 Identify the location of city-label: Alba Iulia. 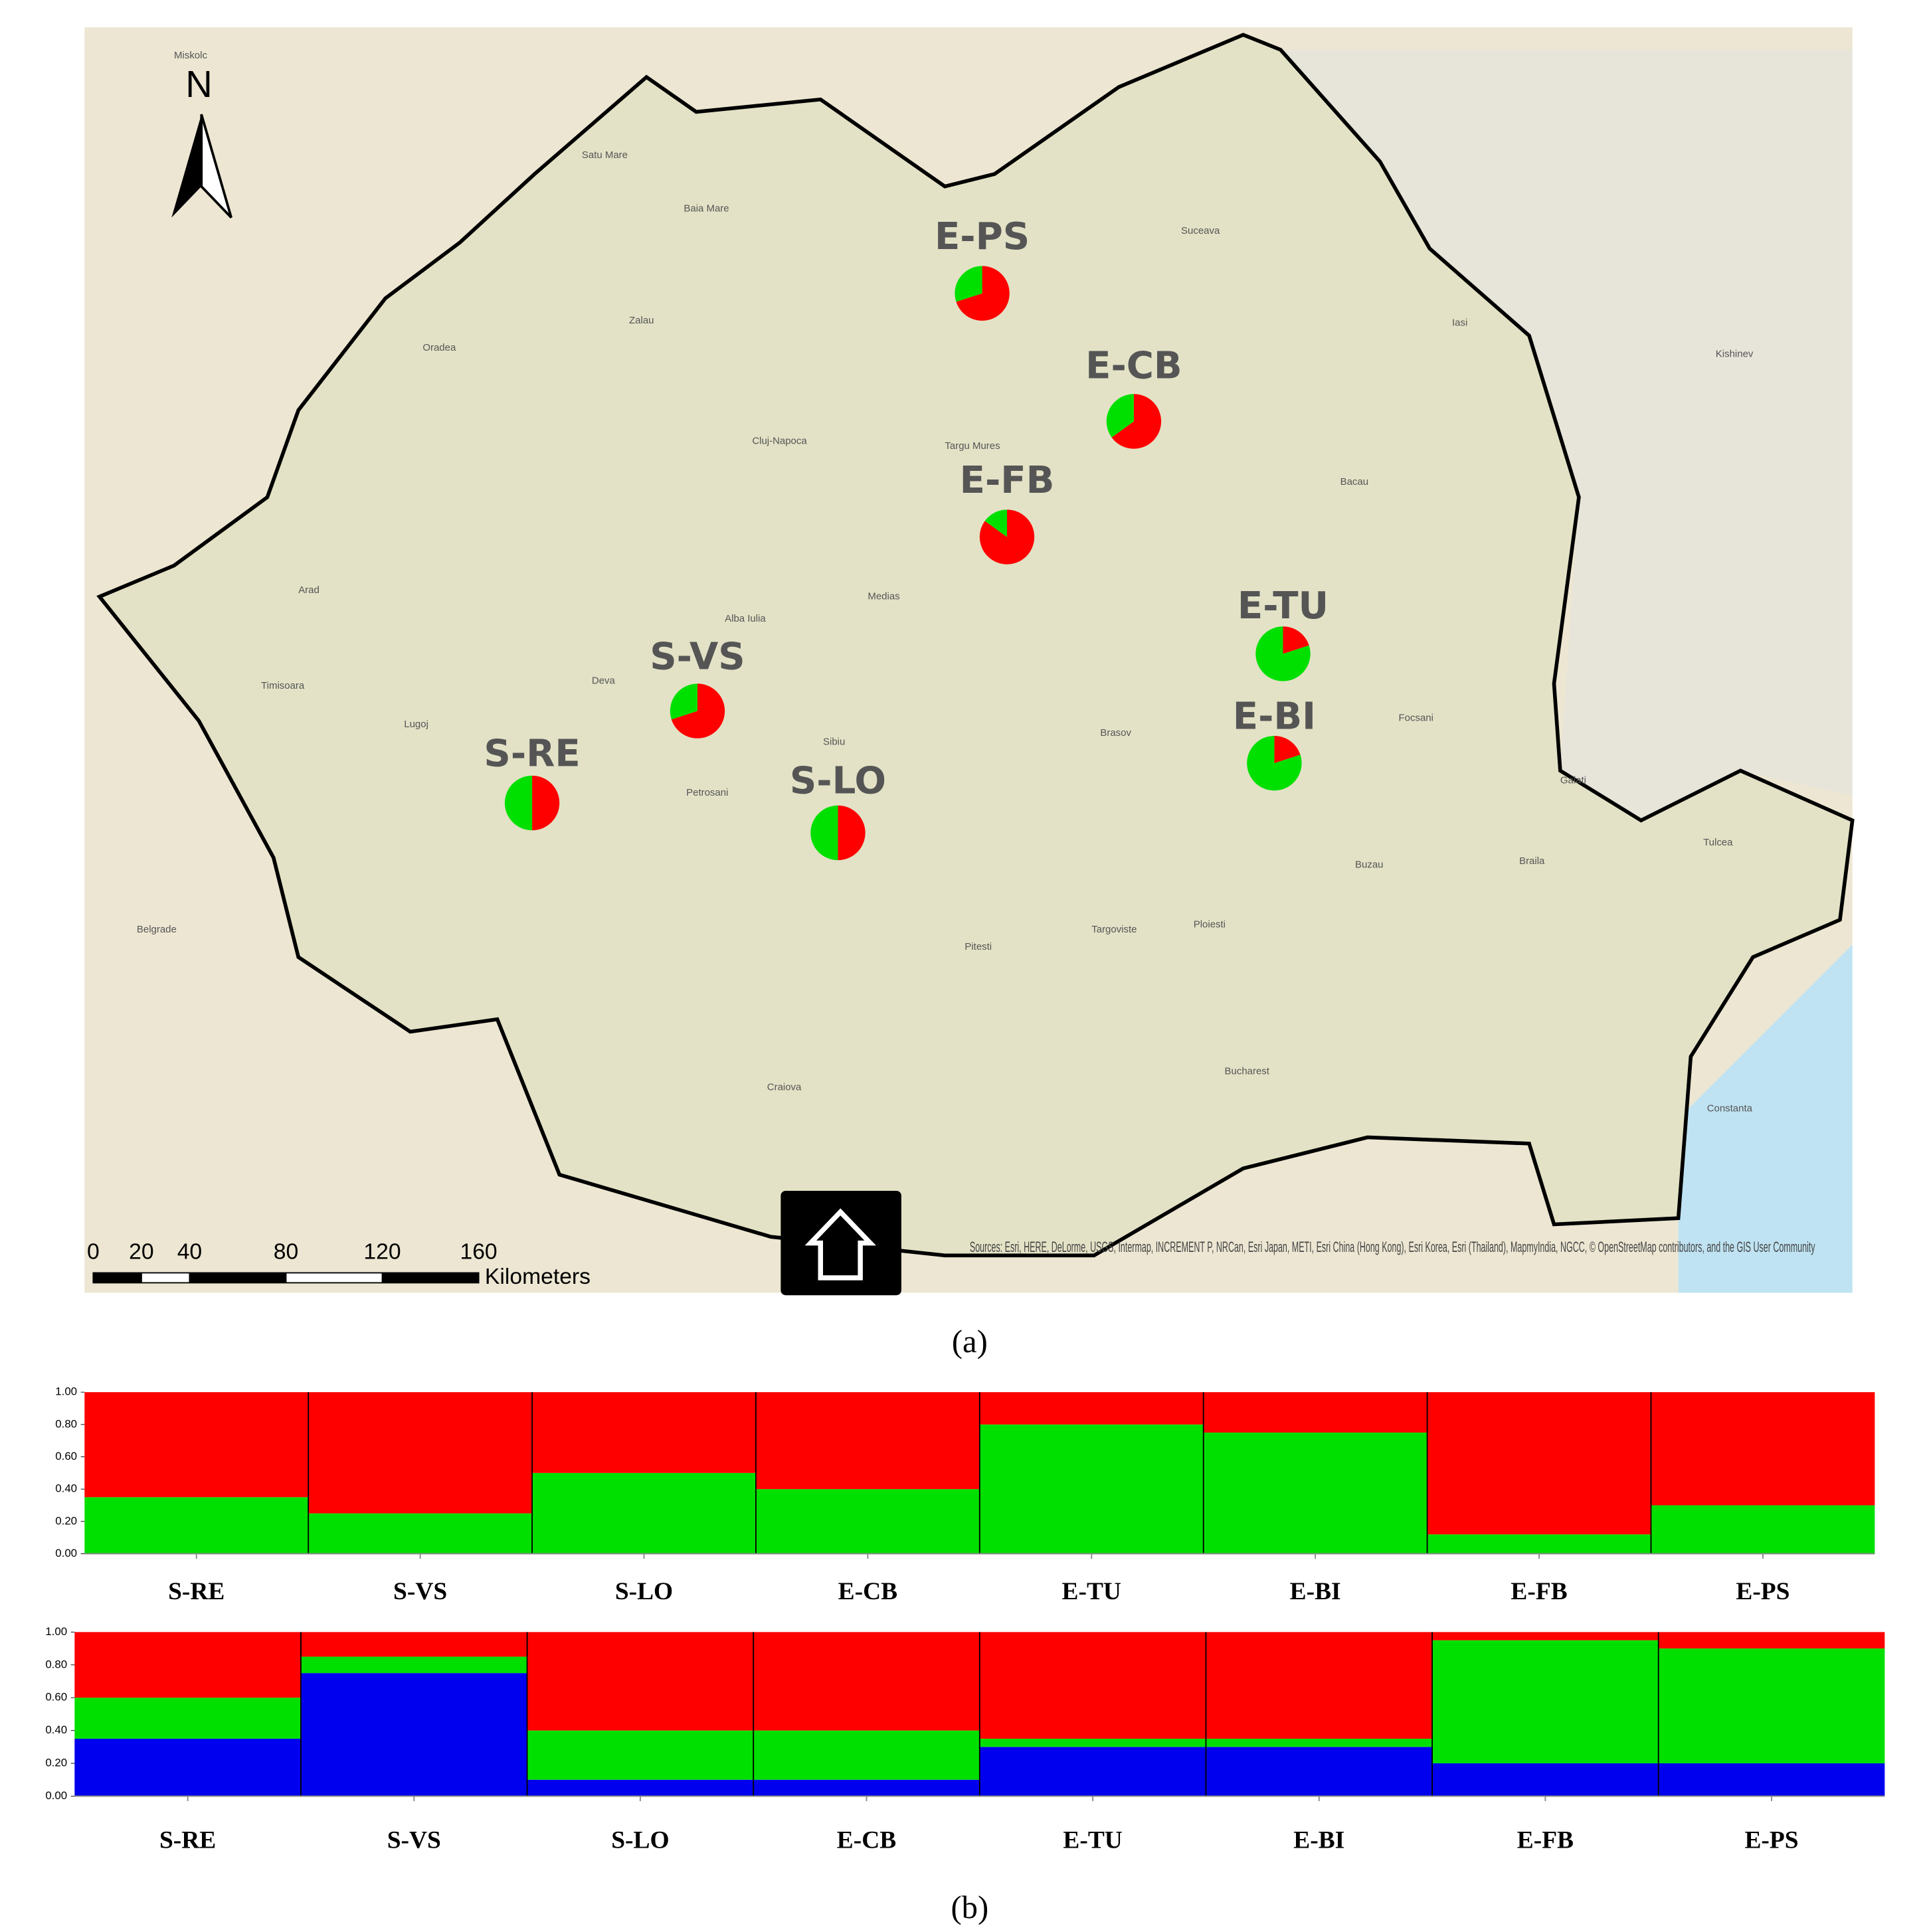
(745, 618).